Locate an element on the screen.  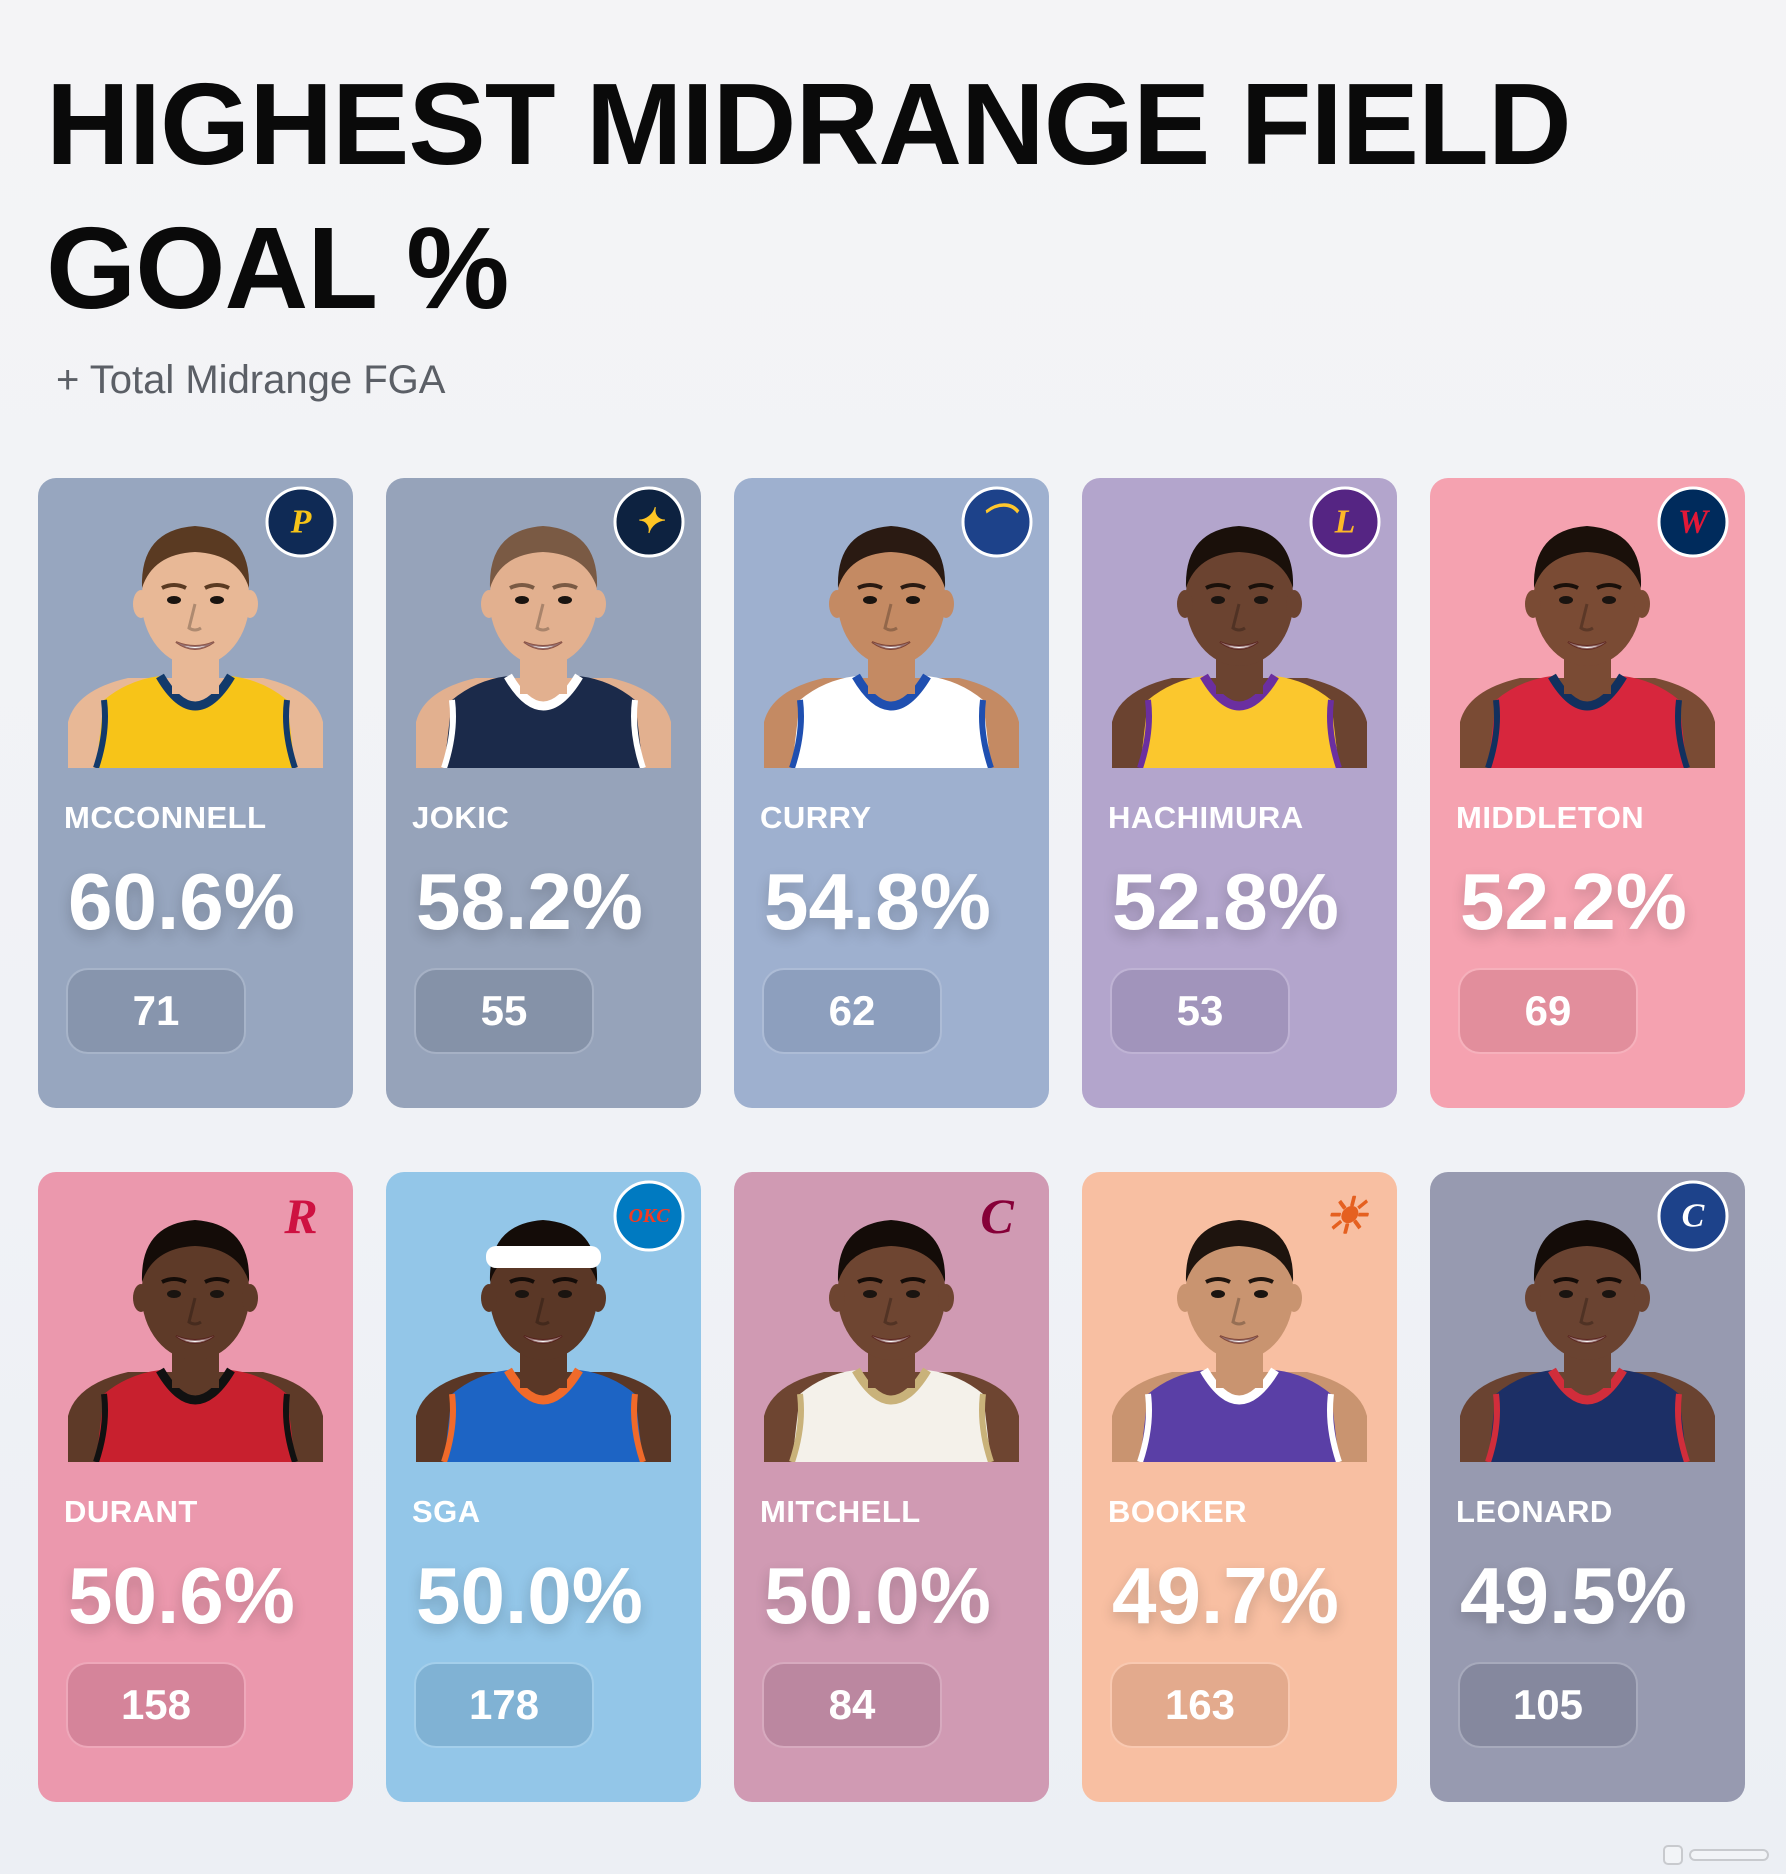
team-logo: W is located at coordinates (1693, 522).